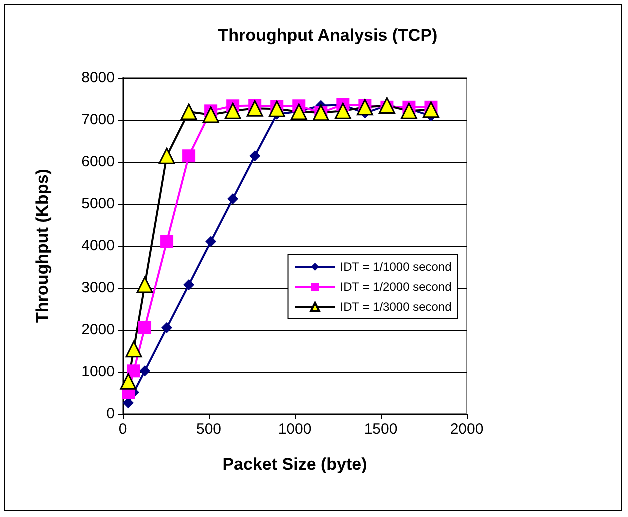  I want to click on y-tick-label: 8000, so click(98, 78).